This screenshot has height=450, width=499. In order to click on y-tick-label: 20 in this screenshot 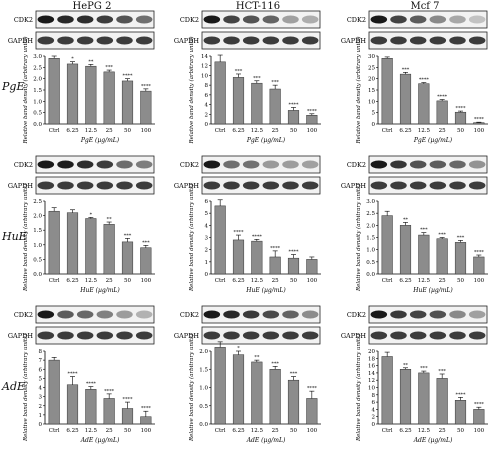, I will do `click(371, 352)`.